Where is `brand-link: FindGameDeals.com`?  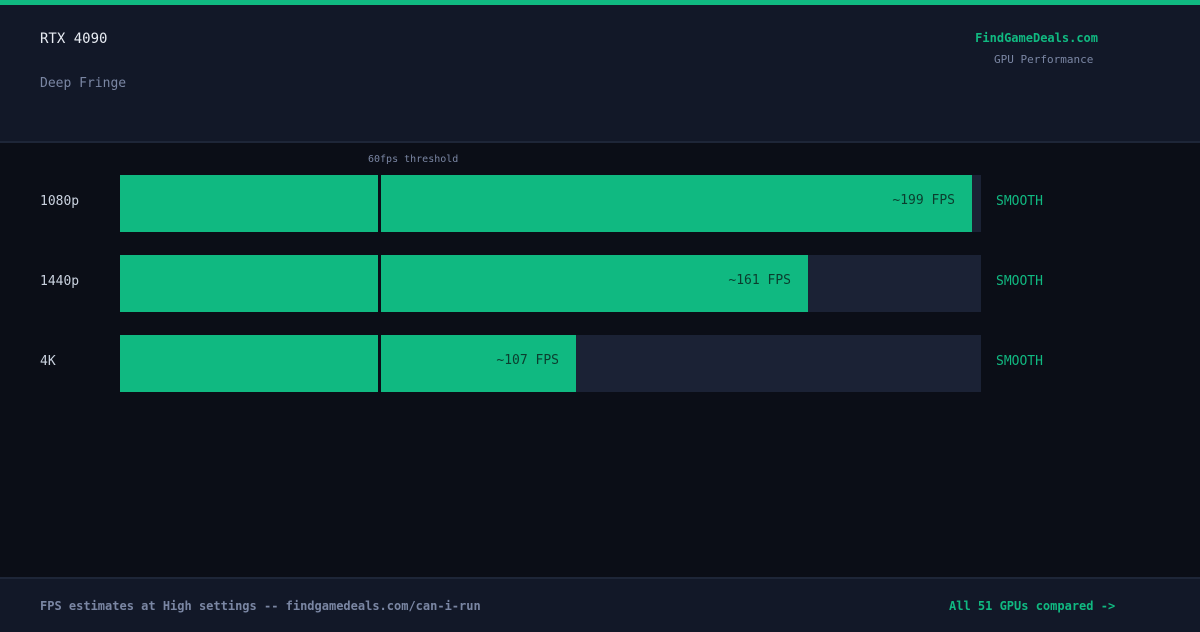
brand-link: FindGameDeals.com is located at coordinates (1036, 38).